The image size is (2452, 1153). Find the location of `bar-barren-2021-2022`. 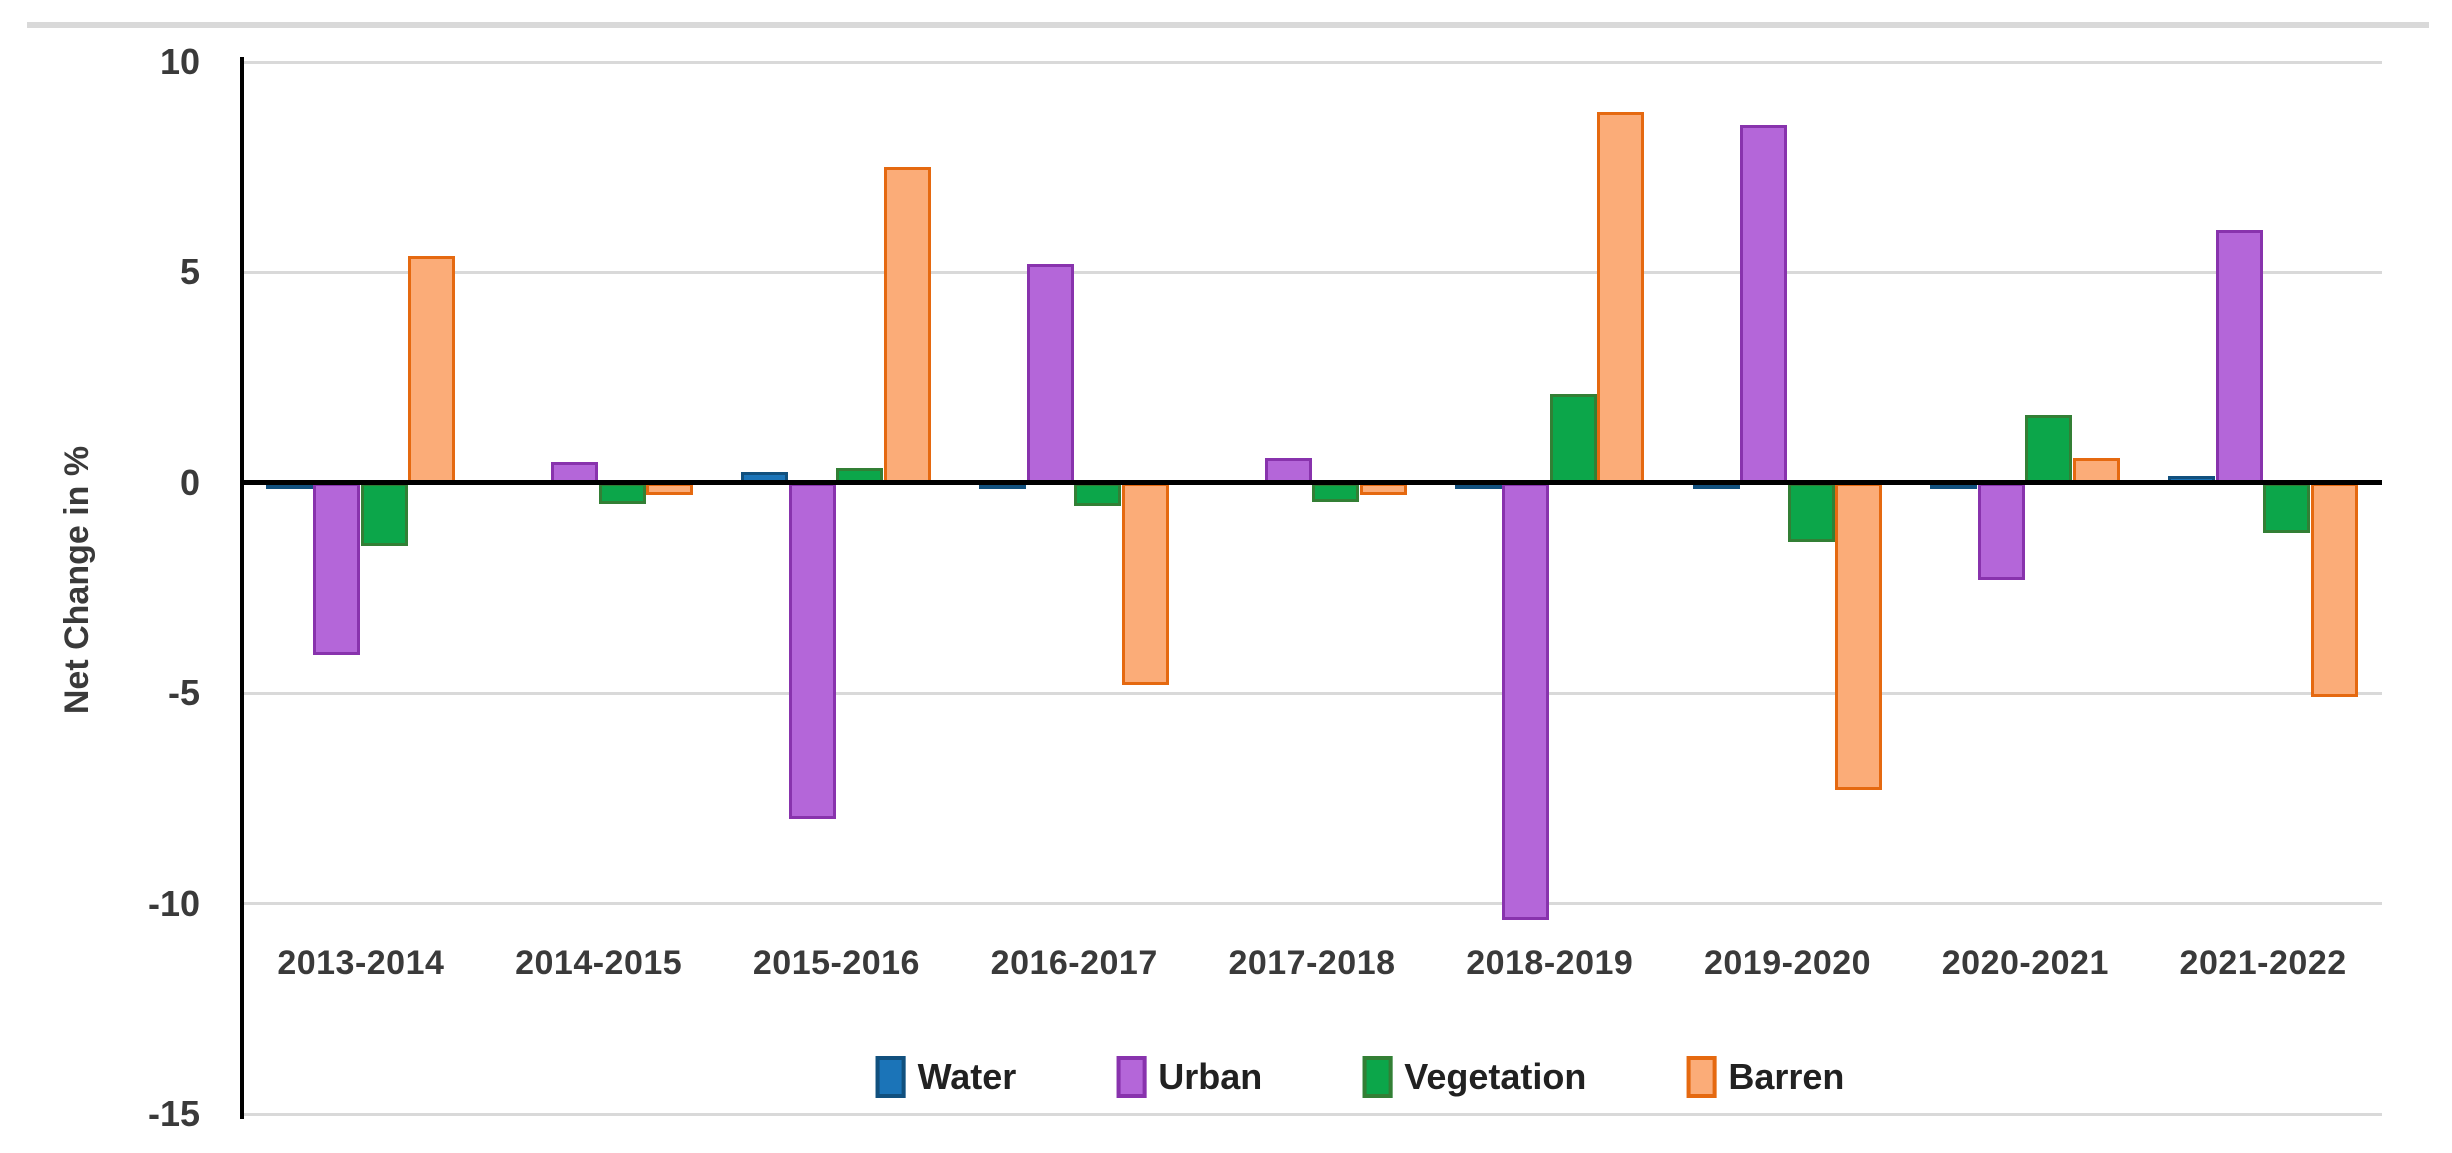

bar-barren-2021-2022 is located at coordinates (2334, 590).